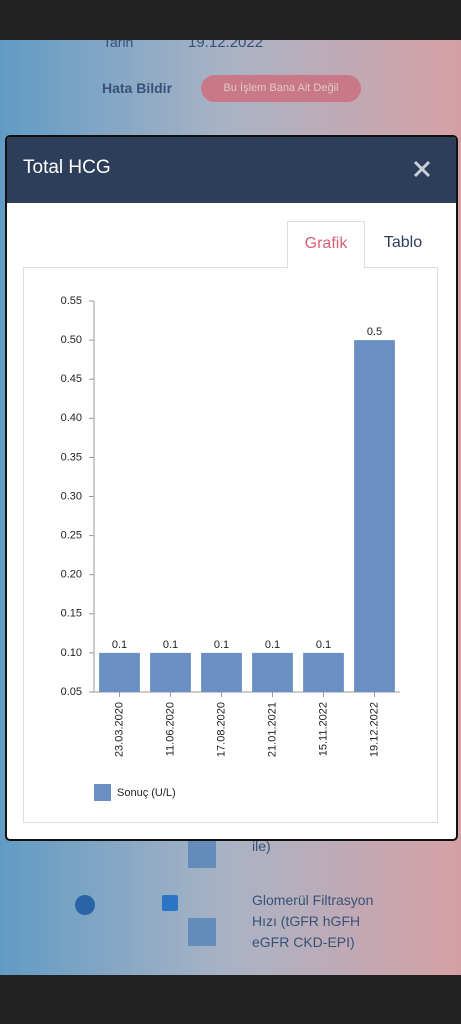 Image resolution: width=461 pixels, height=1024 pixels. Describe the element at coordinates (374, 729) in the screenshot. I see `x-tick-label: 19.12.2022` at that location.